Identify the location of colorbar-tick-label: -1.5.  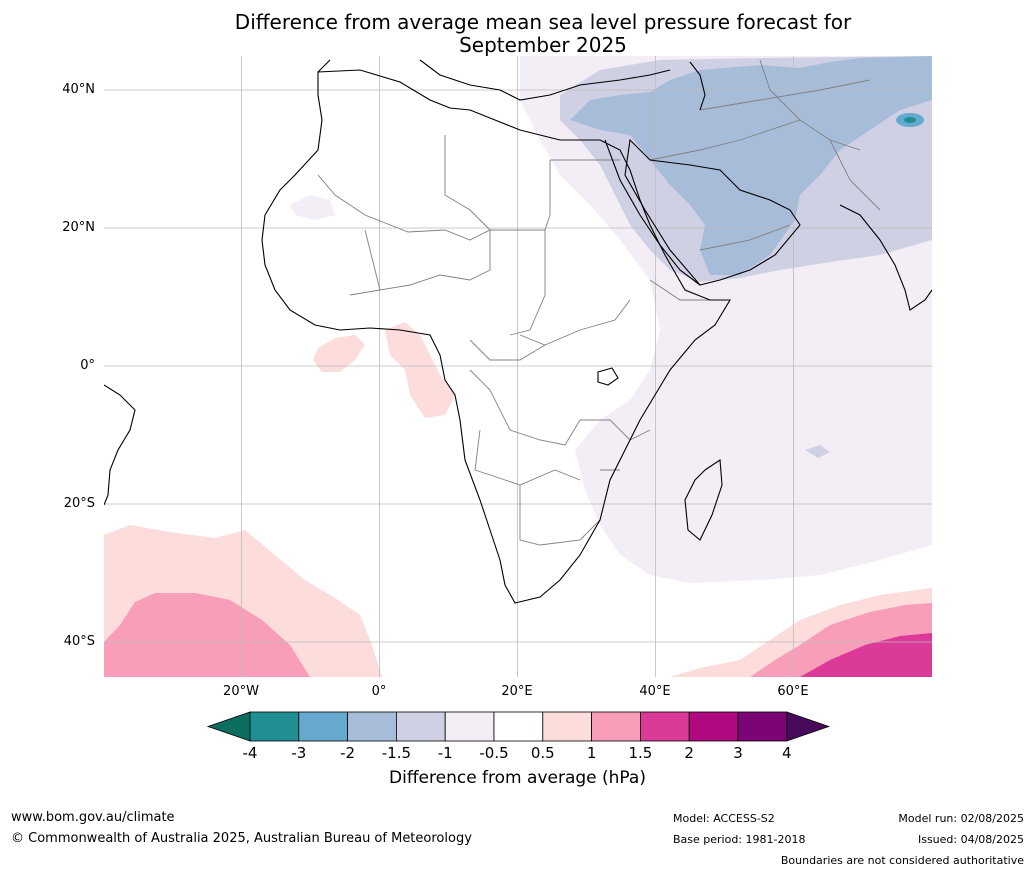
(396, 753).